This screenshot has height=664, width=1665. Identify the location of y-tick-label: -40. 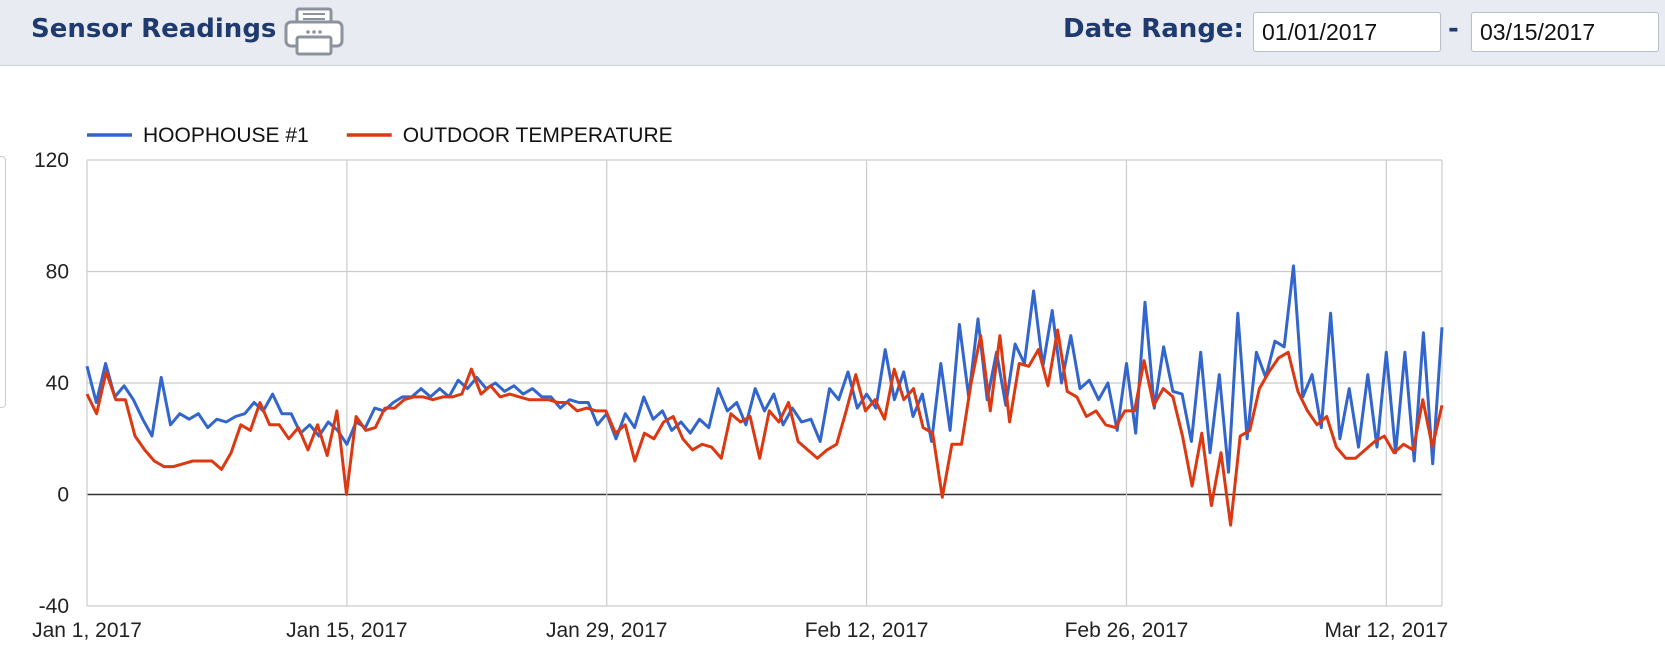
(54, 606).